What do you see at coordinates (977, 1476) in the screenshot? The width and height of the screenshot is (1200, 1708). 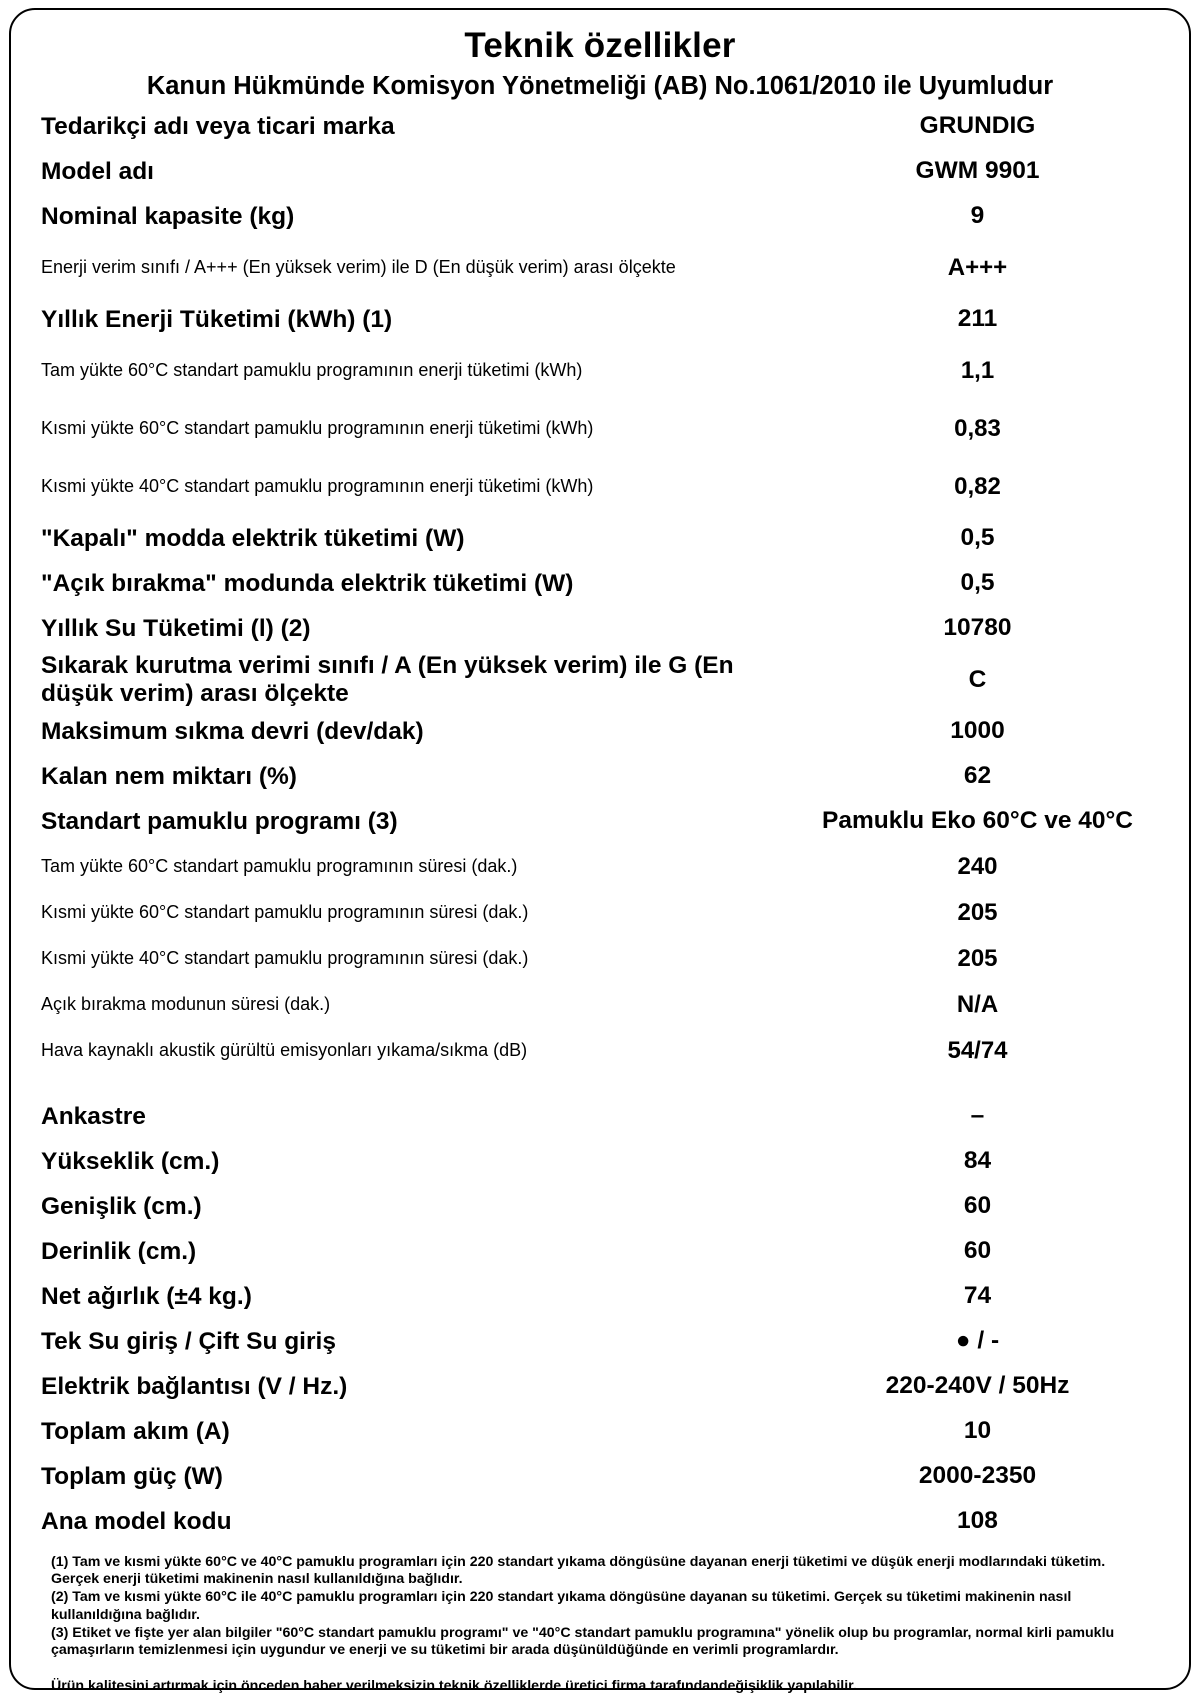 I see `spec-row-value: 2000-2350` at bounding box center [977, 1476].